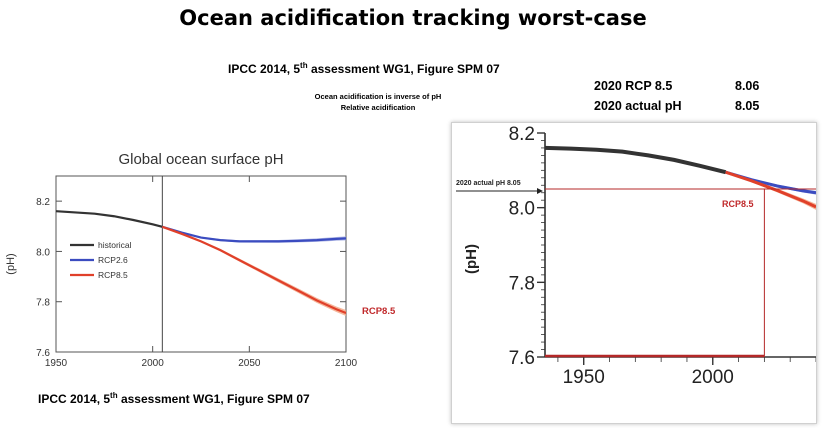  I want to click on right-marker-label: 2020 actual pH 8.05, so click(488, 183).